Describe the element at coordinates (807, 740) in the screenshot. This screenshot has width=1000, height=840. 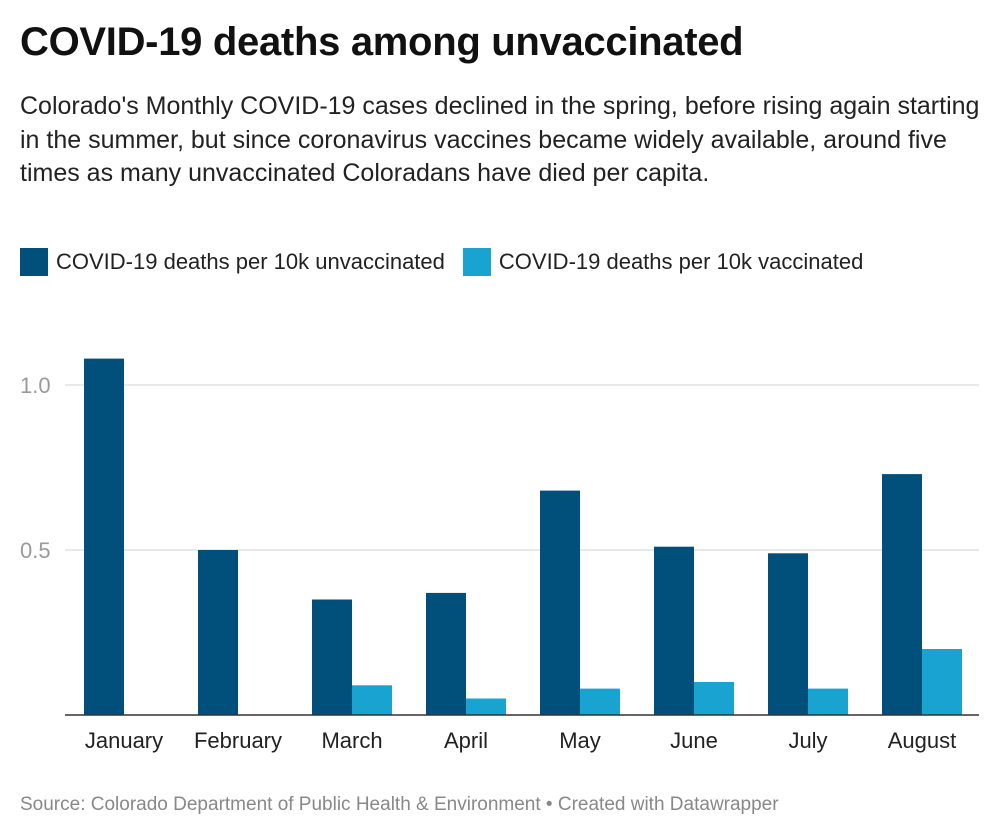
I see `x-tick-label: July` at that location.